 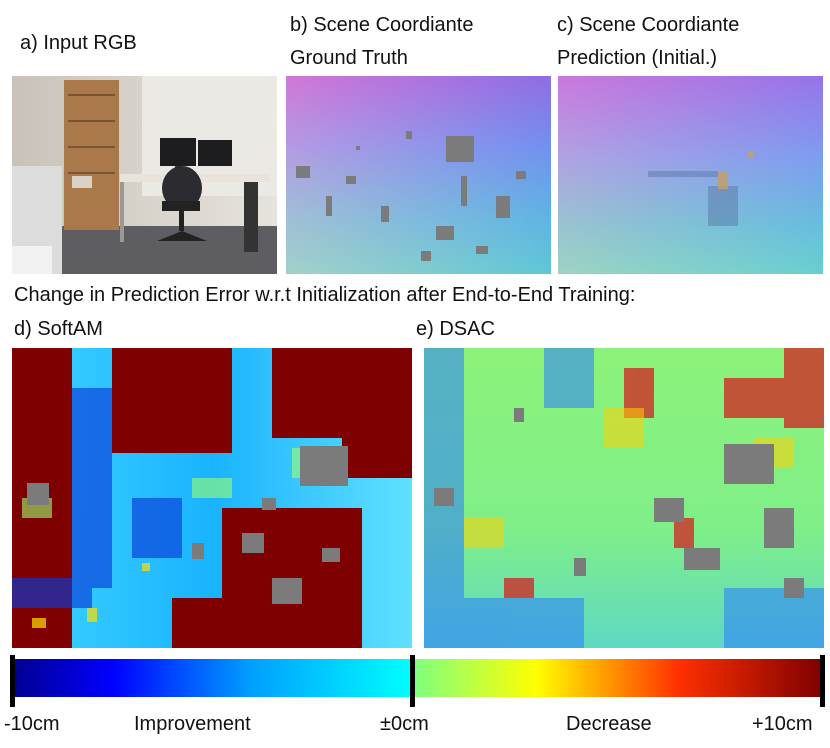 I want to click on panel-b-label-line2: Ground Truth, so click(x=349, y=58).